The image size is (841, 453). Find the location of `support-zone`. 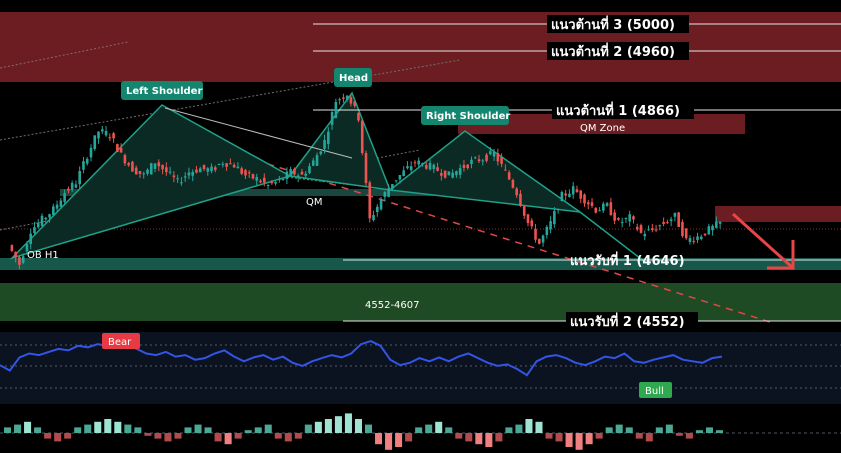

support-zone is located at coordinates (420, 302).